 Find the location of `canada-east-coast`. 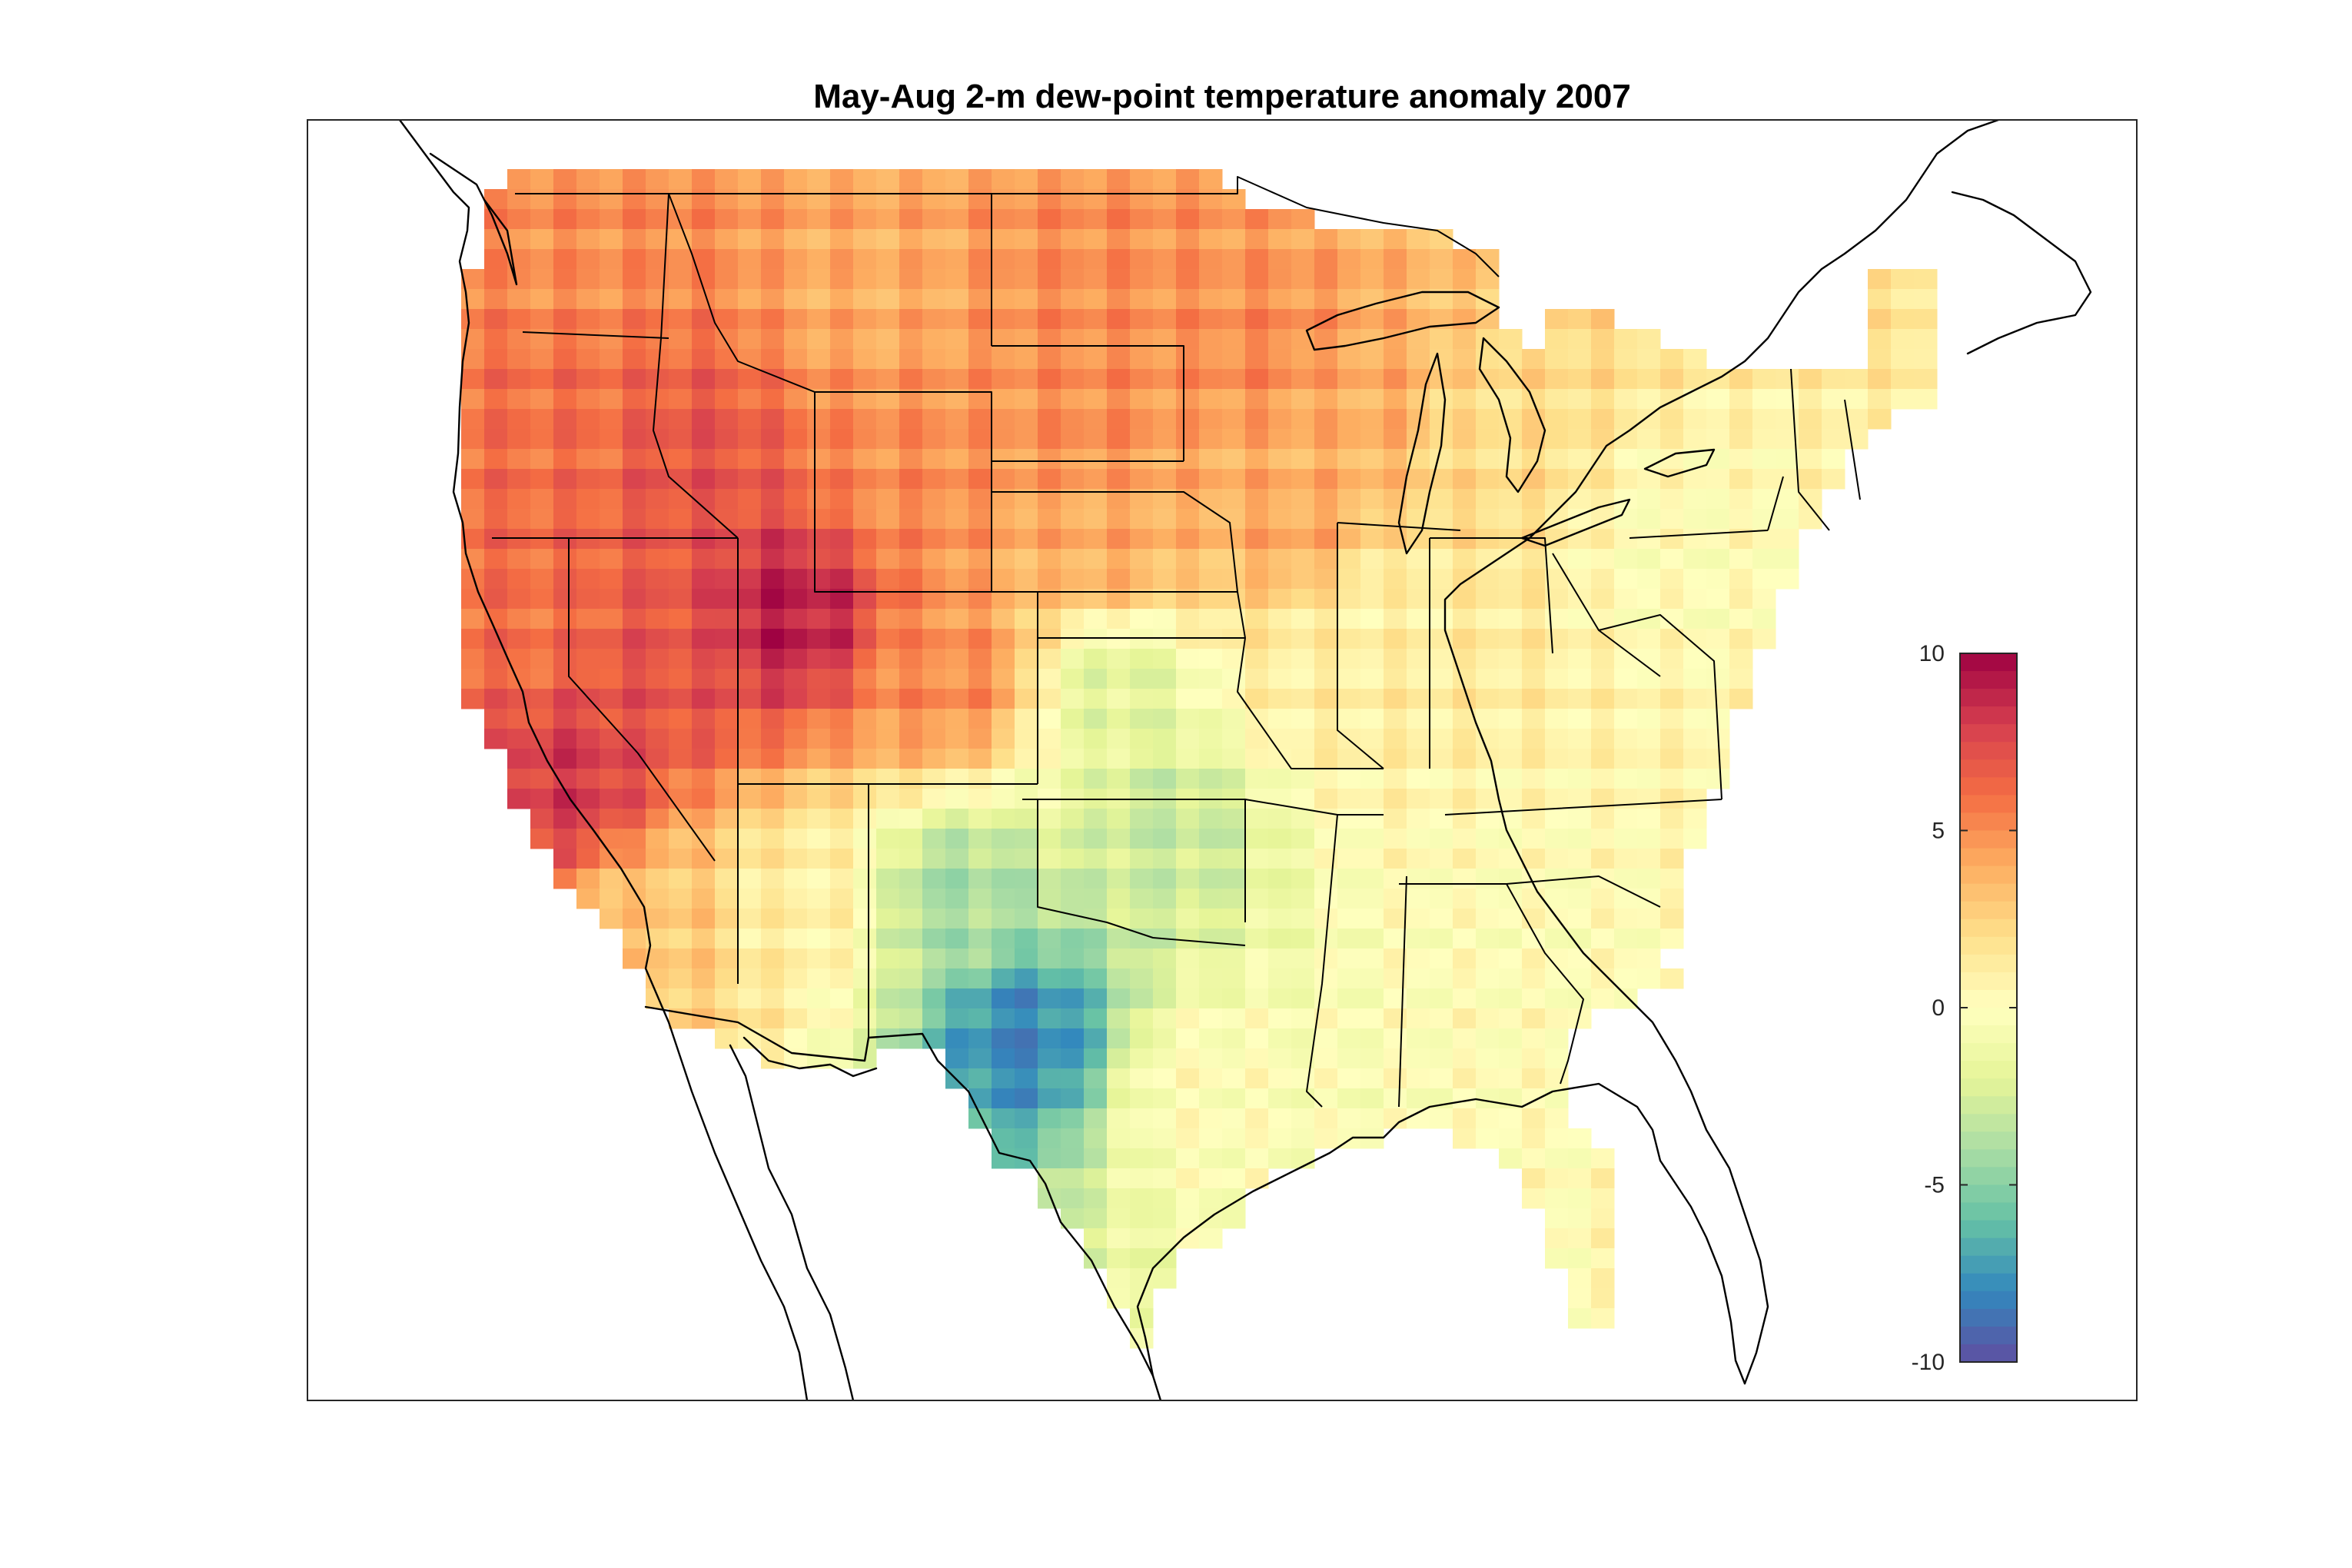

canada-east-coast is located at coordinates (1960, 149).